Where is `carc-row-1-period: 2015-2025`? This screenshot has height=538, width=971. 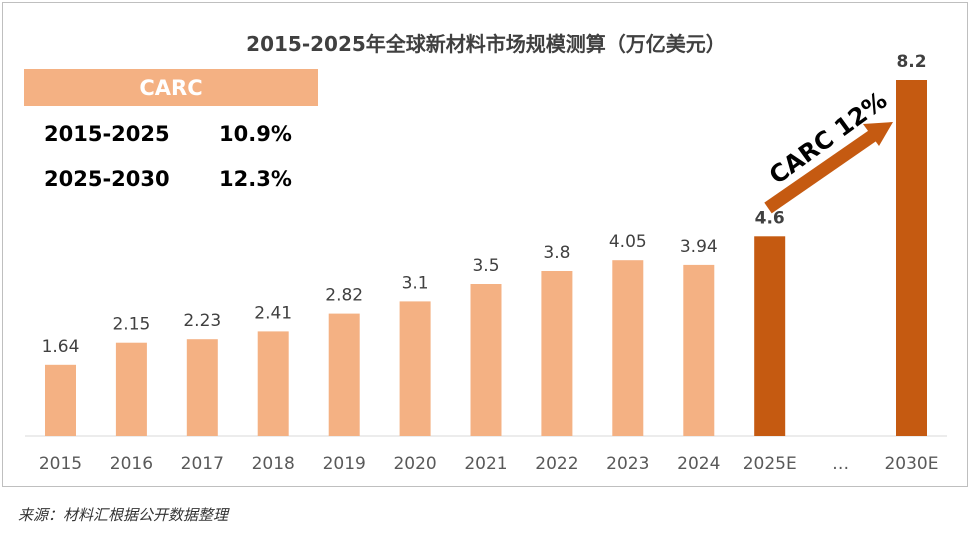 carc-row-1-period: 2015-2025 is located at coordinates (107, 134).